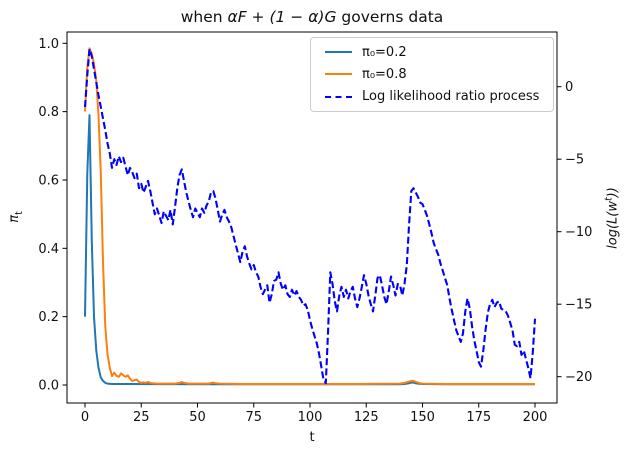  What do you see at coordinates (19, 213) in the screenshot?
I see `pi-subscript: t` at bounding box center [19, 213].